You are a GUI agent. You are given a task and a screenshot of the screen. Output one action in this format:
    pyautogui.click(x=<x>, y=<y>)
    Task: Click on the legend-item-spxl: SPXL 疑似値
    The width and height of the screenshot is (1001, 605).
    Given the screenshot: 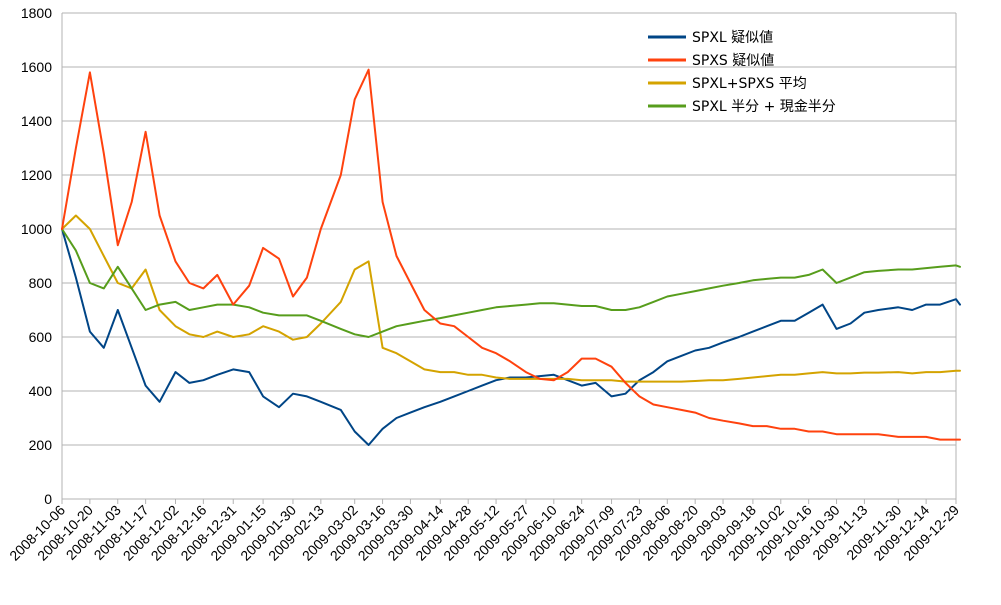 What is the action you would take?
    pyautogui.click(x=710, y=38)
    